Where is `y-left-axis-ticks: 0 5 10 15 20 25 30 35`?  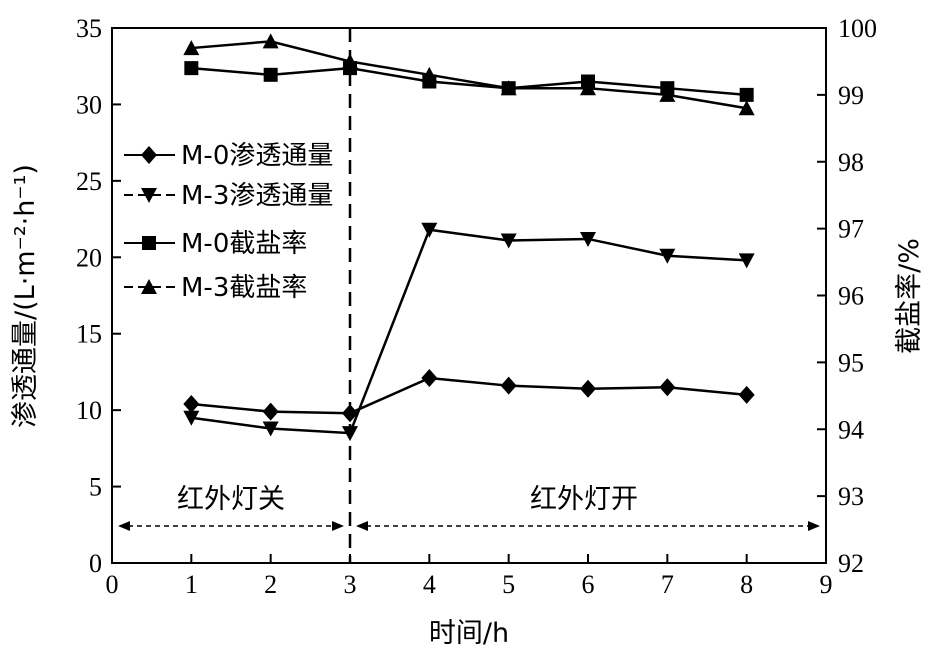 y-left-axis-ticks: 0 5 10 15 20 25 30 35 is located at coordinates (98, 296).